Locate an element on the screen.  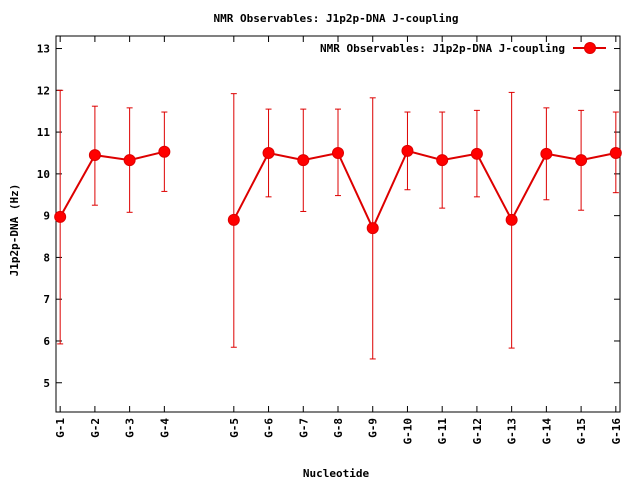
chart-title: NMR Observables: J1p2p-DNA J-coupling is located at coordinates (335, 18).